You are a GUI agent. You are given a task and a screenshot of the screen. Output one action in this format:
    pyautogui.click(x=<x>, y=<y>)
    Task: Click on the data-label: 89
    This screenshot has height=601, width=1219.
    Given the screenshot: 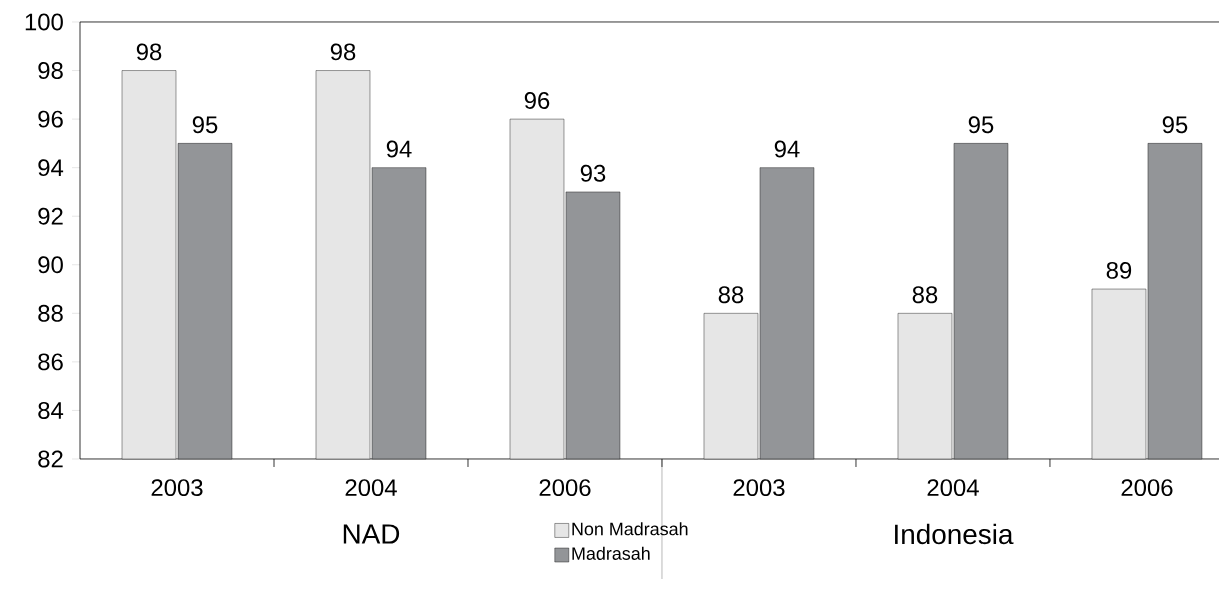 What is the action you would take?
    pyautogui.click(x=1119, y=270)
    